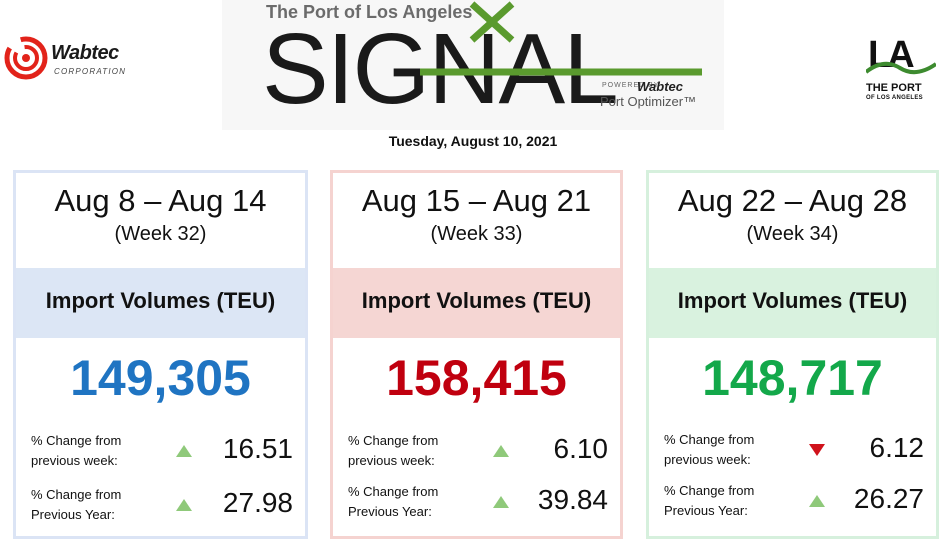 This screenshot has height=539, width=946. Describe the element at coordinates (894, 98) in the screenshot. I see `la-text-line2: OF LOS ANGELES` at that location.